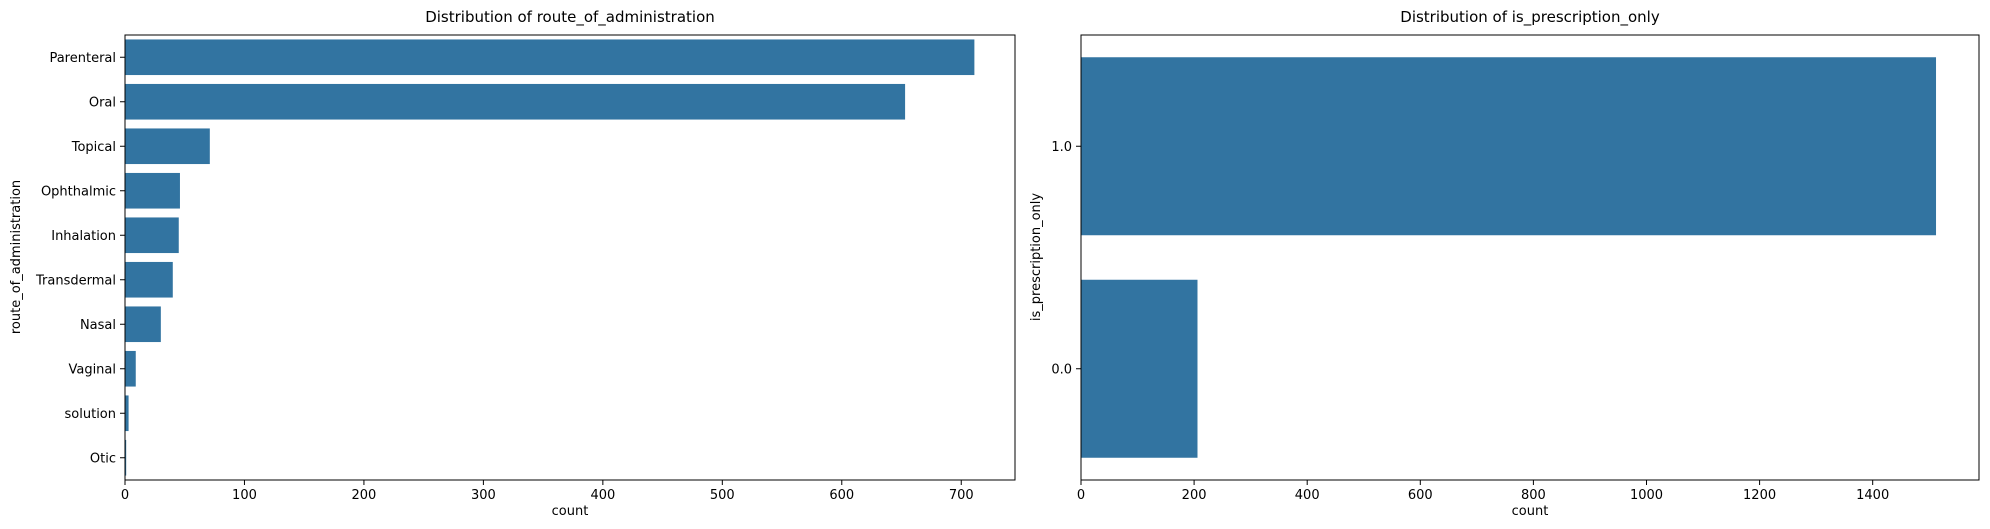 This screenshot has width=1990, height=529. Describe the element at coordinates (93, 147) in the screenshot. I see `y-tick-label: Topical` at that location.